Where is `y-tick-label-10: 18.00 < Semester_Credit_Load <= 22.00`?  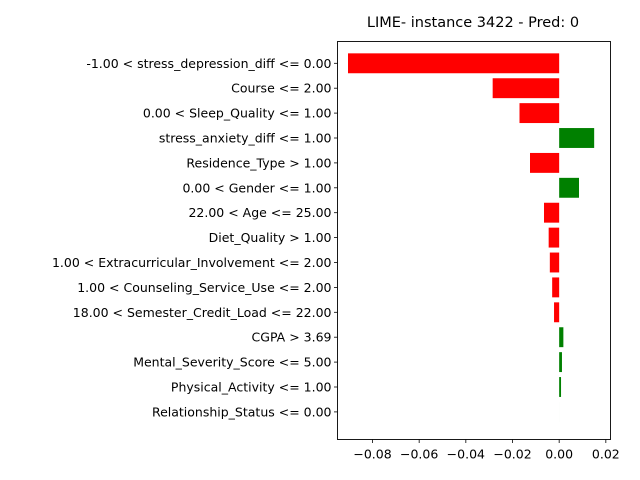 y-tick-label-10: 18.00 < Semester_Credit_Load <= 22.00 is located at coordinates (202, 312).